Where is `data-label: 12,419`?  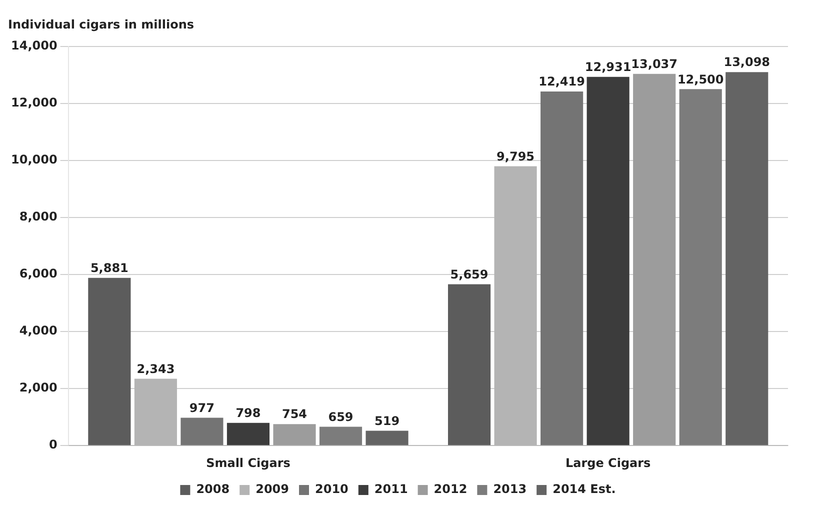 data-label: 12,419 is located at coordinates (561, 81).